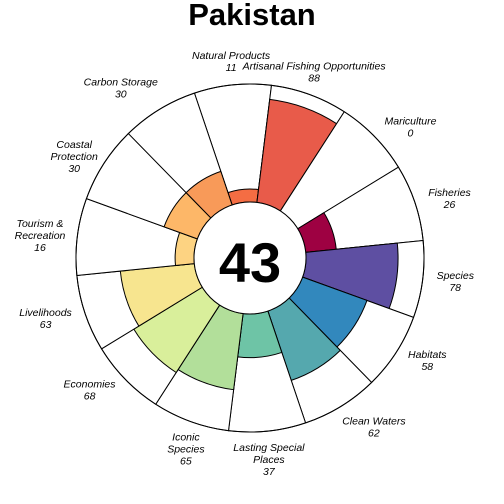 The width and height of the screenshot is (504, 504). What do you see at coordinates (90, 390) in the screenshot?
I see `label-economies: Economies 68` at bounding box center [90, 390].